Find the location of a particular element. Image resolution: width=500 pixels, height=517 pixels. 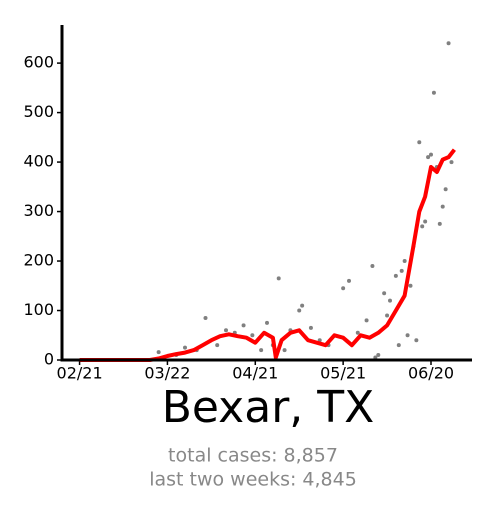

chart-title: Bexar, TX is located at coordinates (268, 407).